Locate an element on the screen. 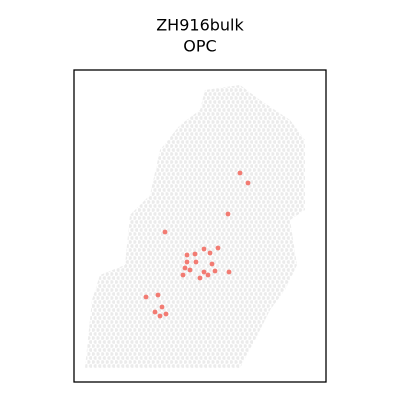 The height and width of the screenshot is (400, 400). chart-subtitle: OPC is located at coordinates (199, 46).